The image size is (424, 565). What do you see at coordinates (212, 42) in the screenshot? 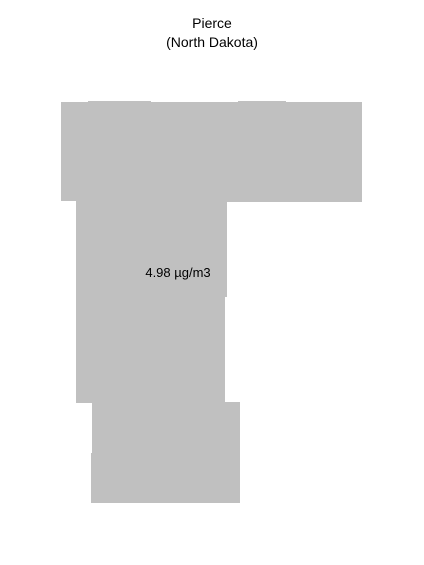
I see `state-name: (North Dakota)` at bounding box center [212, 42].